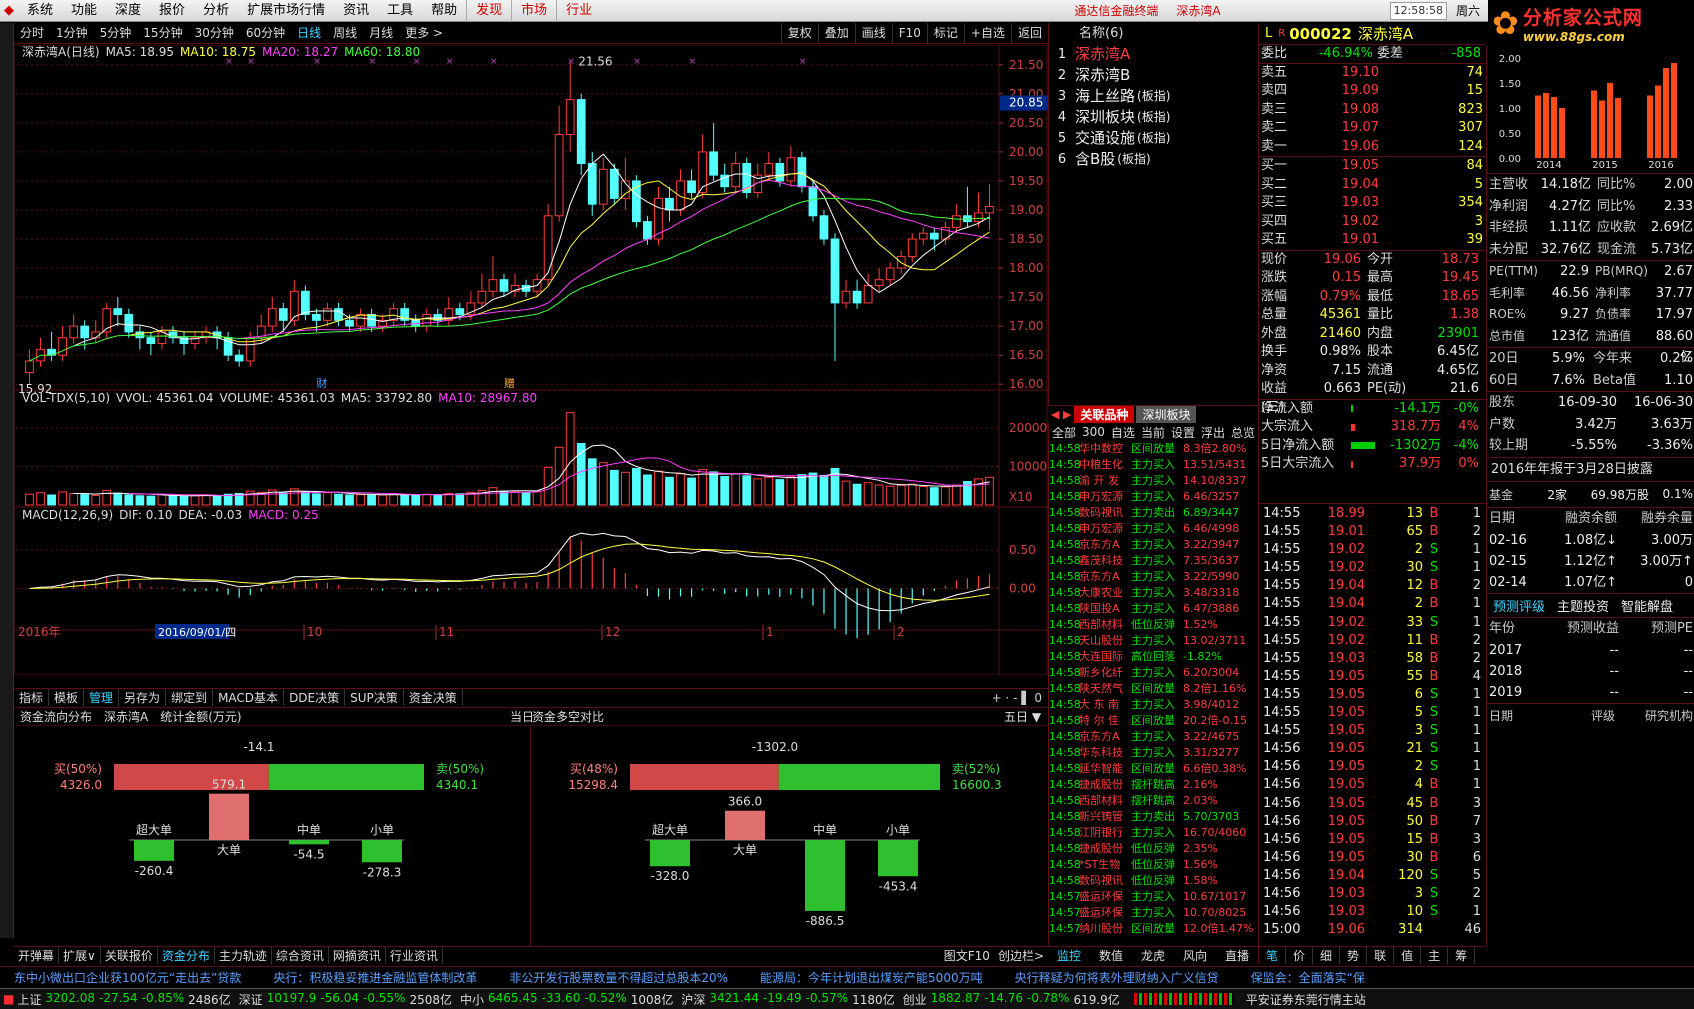 The height and width of the screenshot is (1009, 1694). What do you see at coordinates (1198, 10) in the screenshot?
I see `promo-stock: 深赤湾A` at bounding box center [1198, 10].